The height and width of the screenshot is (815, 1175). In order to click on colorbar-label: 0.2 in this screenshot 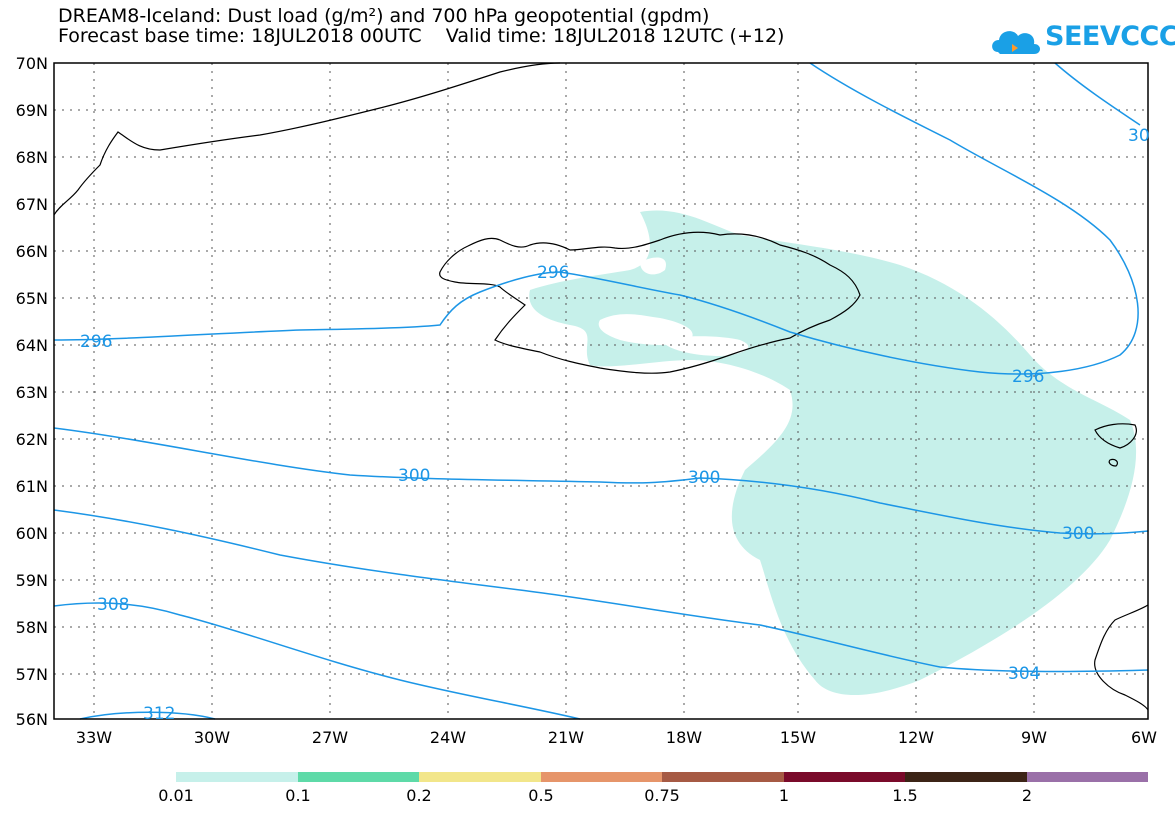, I will do `click(419, 795)`.